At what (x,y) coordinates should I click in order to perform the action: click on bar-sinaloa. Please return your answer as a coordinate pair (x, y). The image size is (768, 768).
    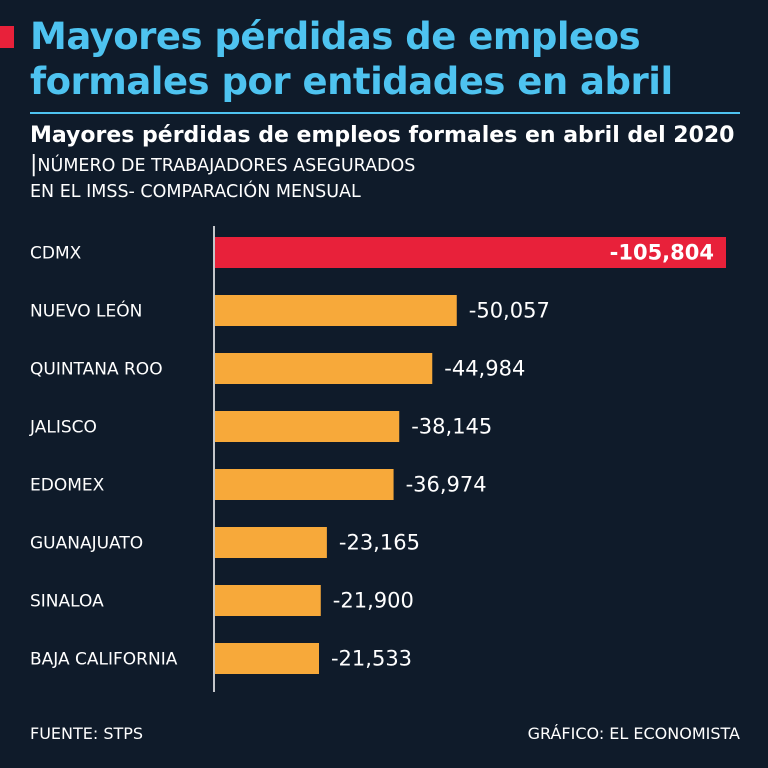
    Looking at the image, I should click on (268, 600).